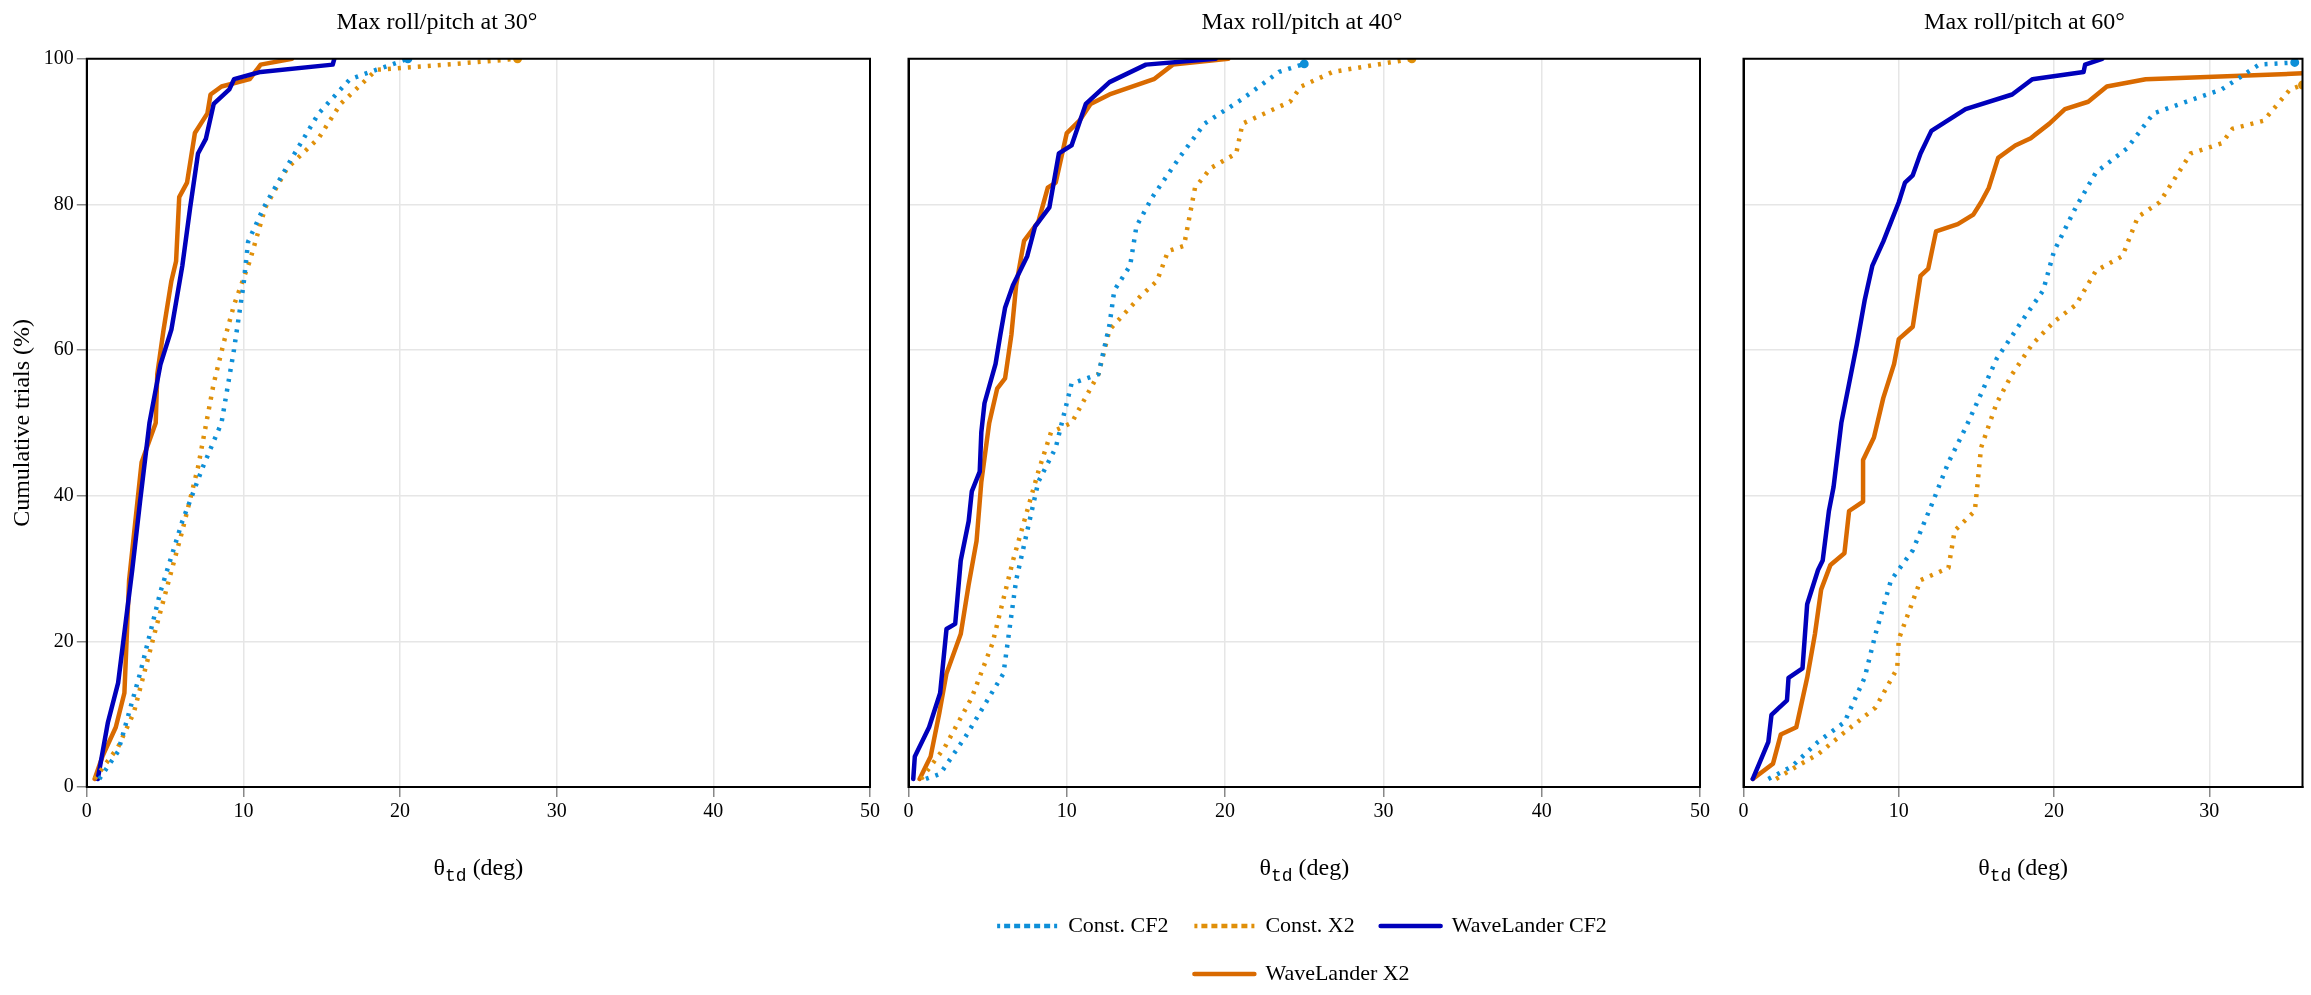 The width and height of the screenshot is (2311, 995). What do you see at coordinates (63, 348) in the screenshot?
I see `y-tick-label: 60` at bounding box center [63, 348].